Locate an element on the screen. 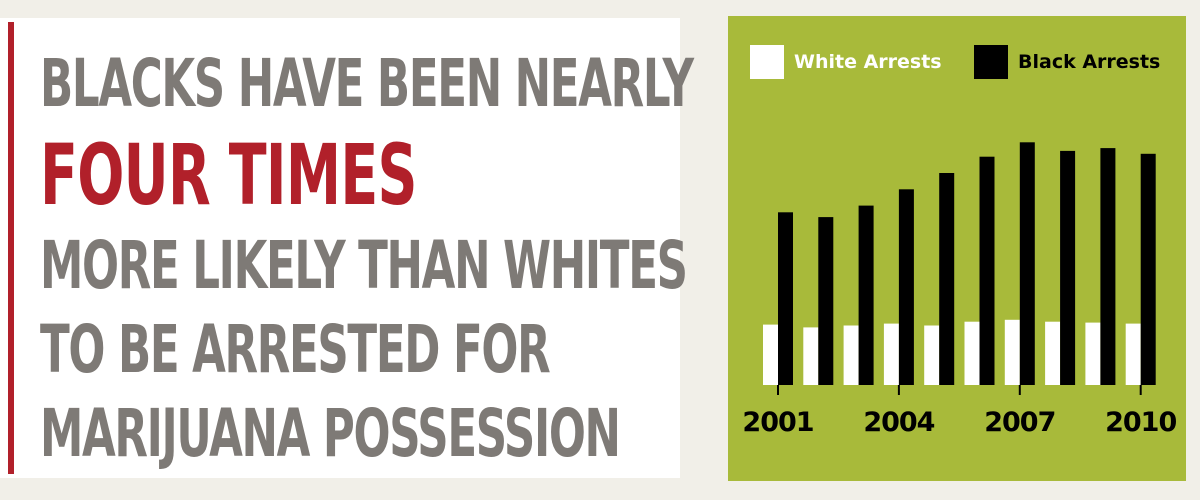  bar-black-arrests-2009 is located at coordinates (1108, 266).